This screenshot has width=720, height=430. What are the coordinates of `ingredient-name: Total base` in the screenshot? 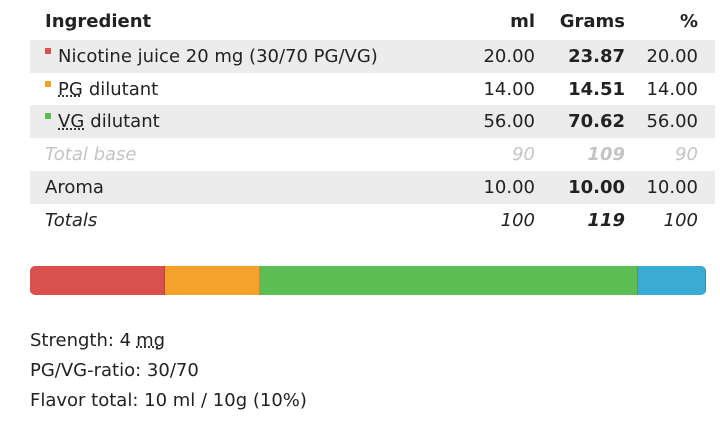 It's located at (91, 155).